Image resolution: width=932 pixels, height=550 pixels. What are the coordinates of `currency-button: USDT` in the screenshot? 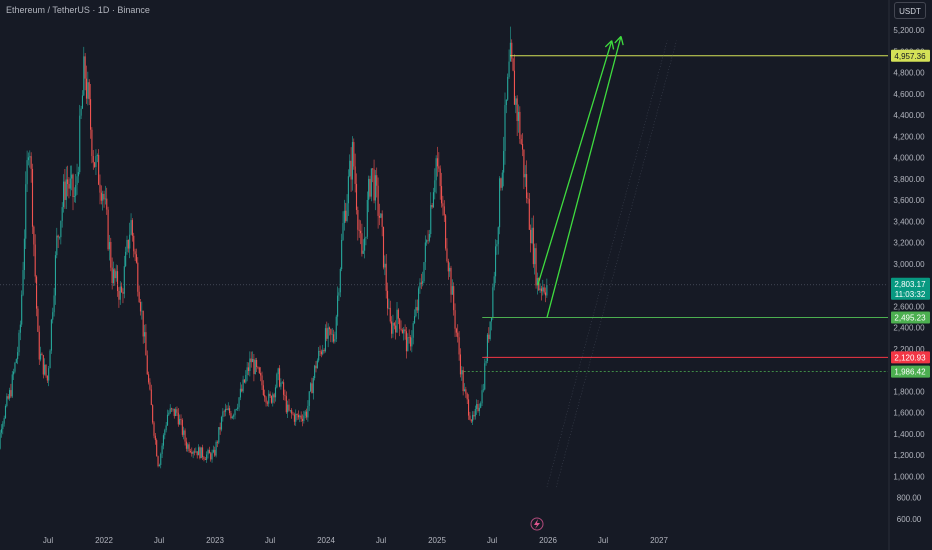 It's located at (910, 10).